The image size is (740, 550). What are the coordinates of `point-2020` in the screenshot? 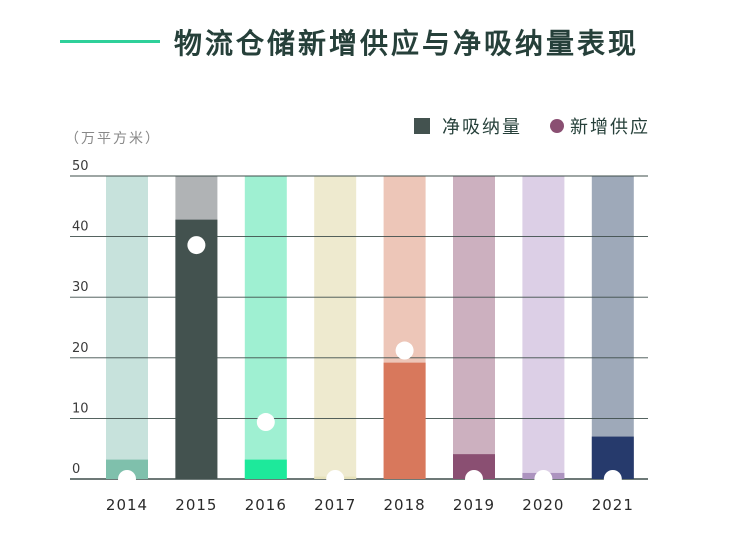 It's located at (543, 479).